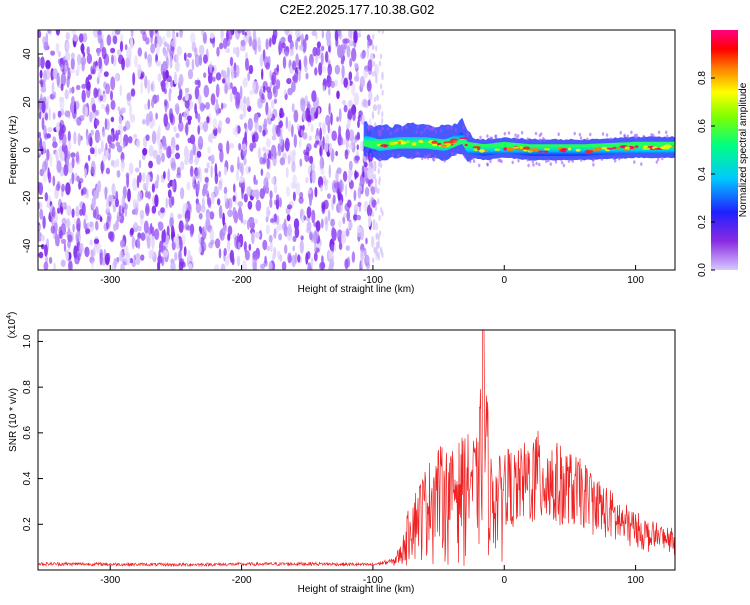 The height and width of the screenshot is (605, 750). What do you see at coordinates (110, 280) in the screenshot?
I see `x-tick-label: -300` at bounding box center [110, 280].